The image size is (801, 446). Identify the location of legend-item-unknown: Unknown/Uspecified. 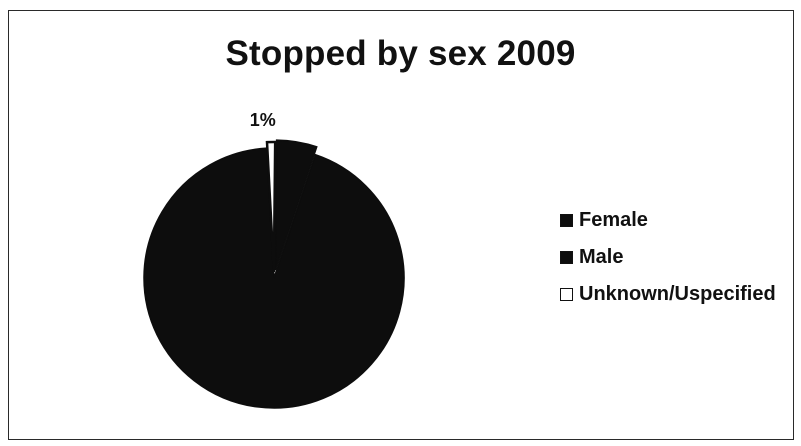
(668, 294).